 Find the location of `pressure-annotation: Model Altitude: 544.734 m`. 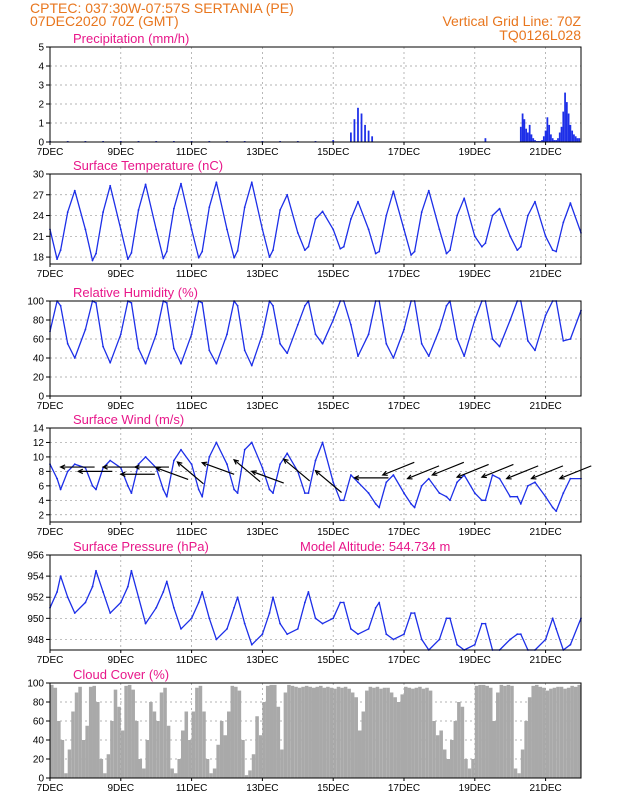

pressure-annotation: Model Altitude: 544.734 m is located at coordinates (375, 546).